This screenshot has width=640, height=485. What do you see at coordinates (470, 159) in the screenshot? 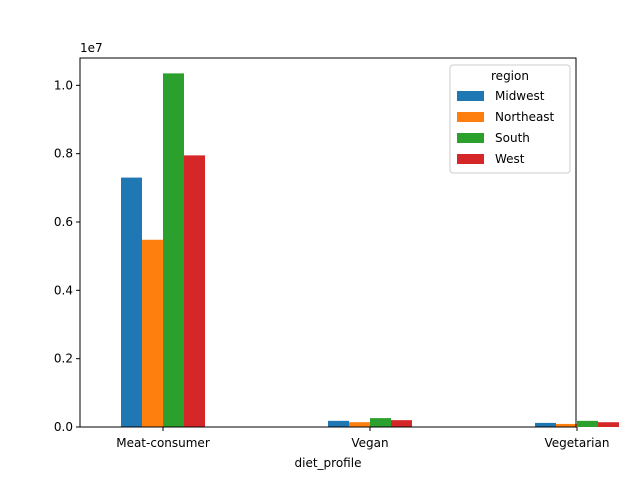
I see `legend-swatch-west` at bounding box center [470, 159].